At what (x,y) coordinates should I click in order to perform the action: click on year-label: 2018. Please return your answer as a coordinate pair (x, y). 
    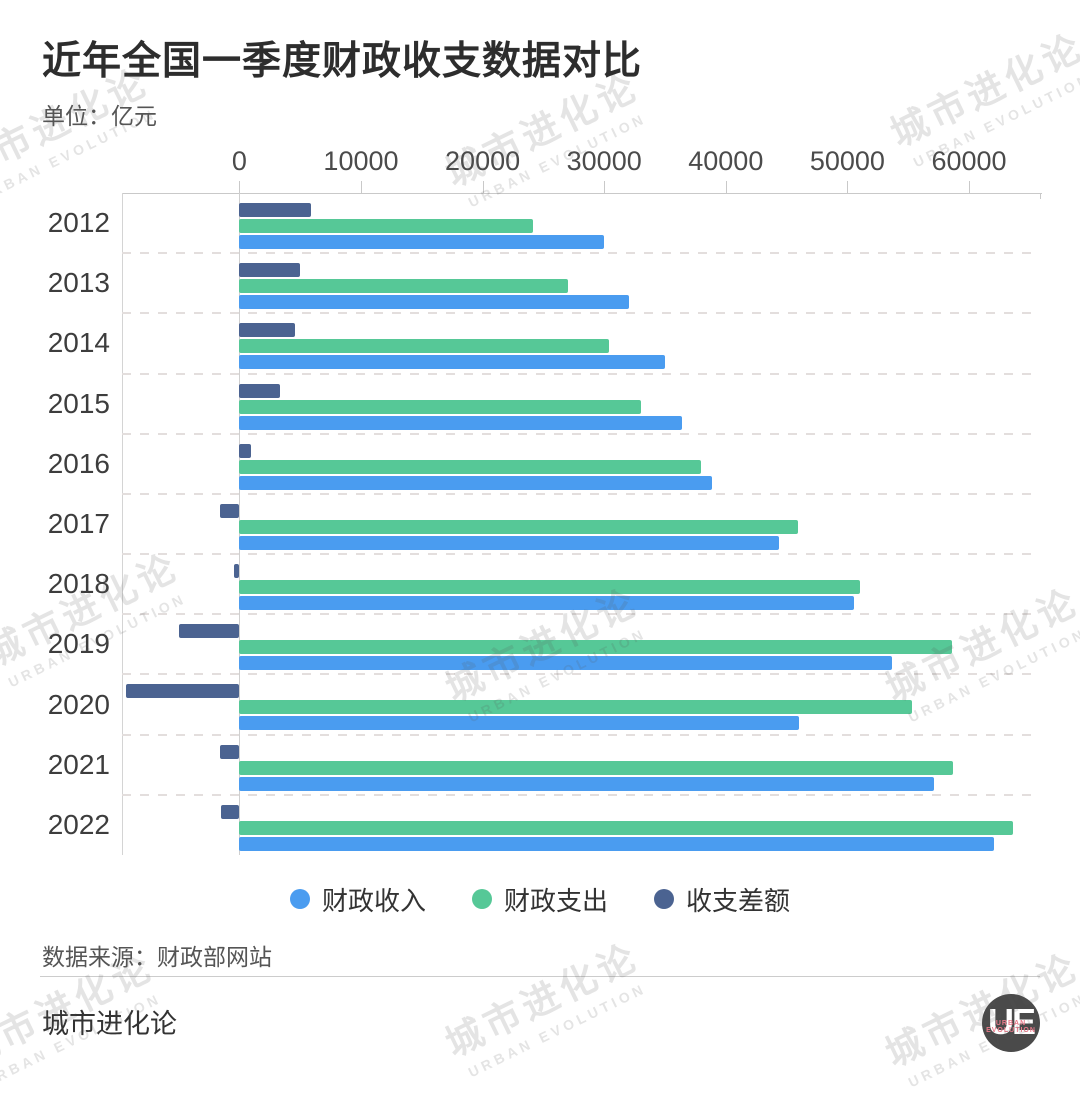
    Looking at the image, I should click on (78, 584).